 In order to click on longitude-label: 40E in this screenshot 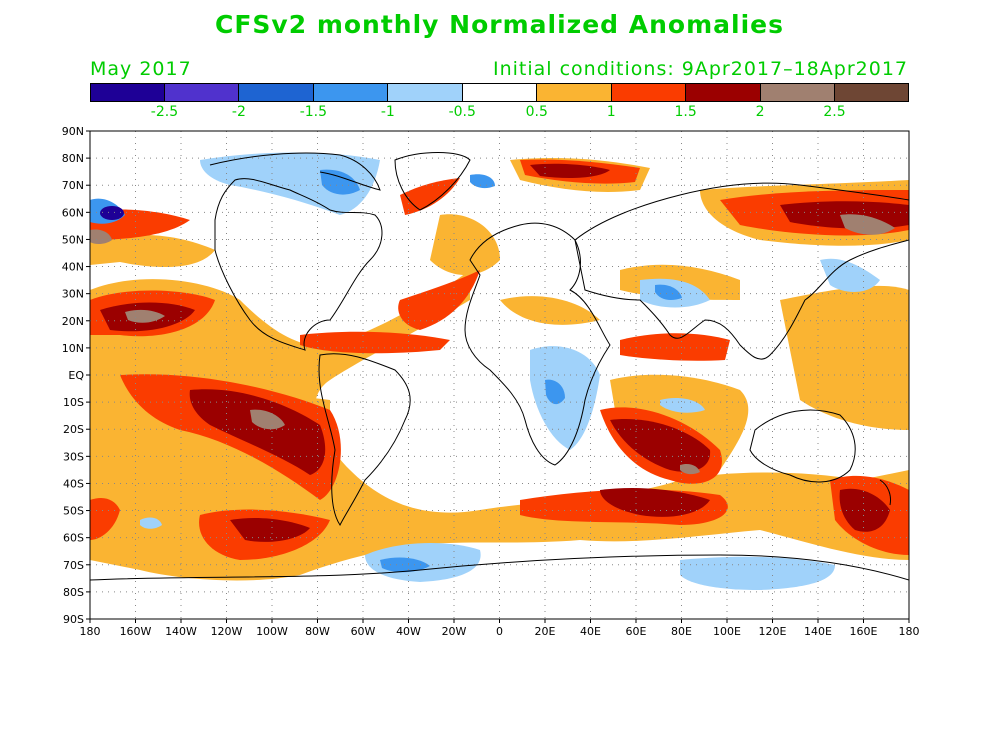, I will do `click(590, 631)`.